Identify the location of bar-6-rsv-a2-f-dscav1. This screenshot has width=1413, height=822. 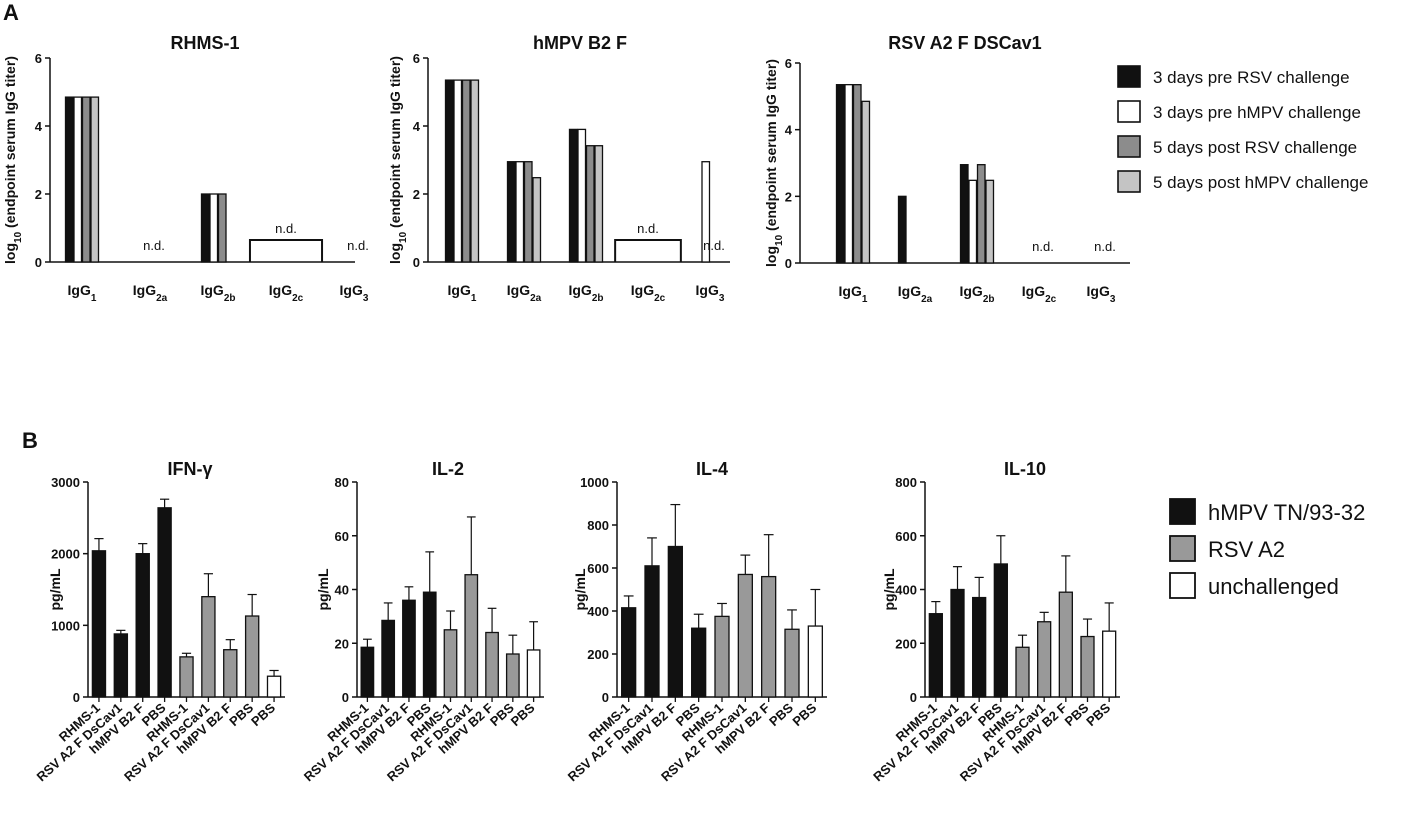
(745, 635).